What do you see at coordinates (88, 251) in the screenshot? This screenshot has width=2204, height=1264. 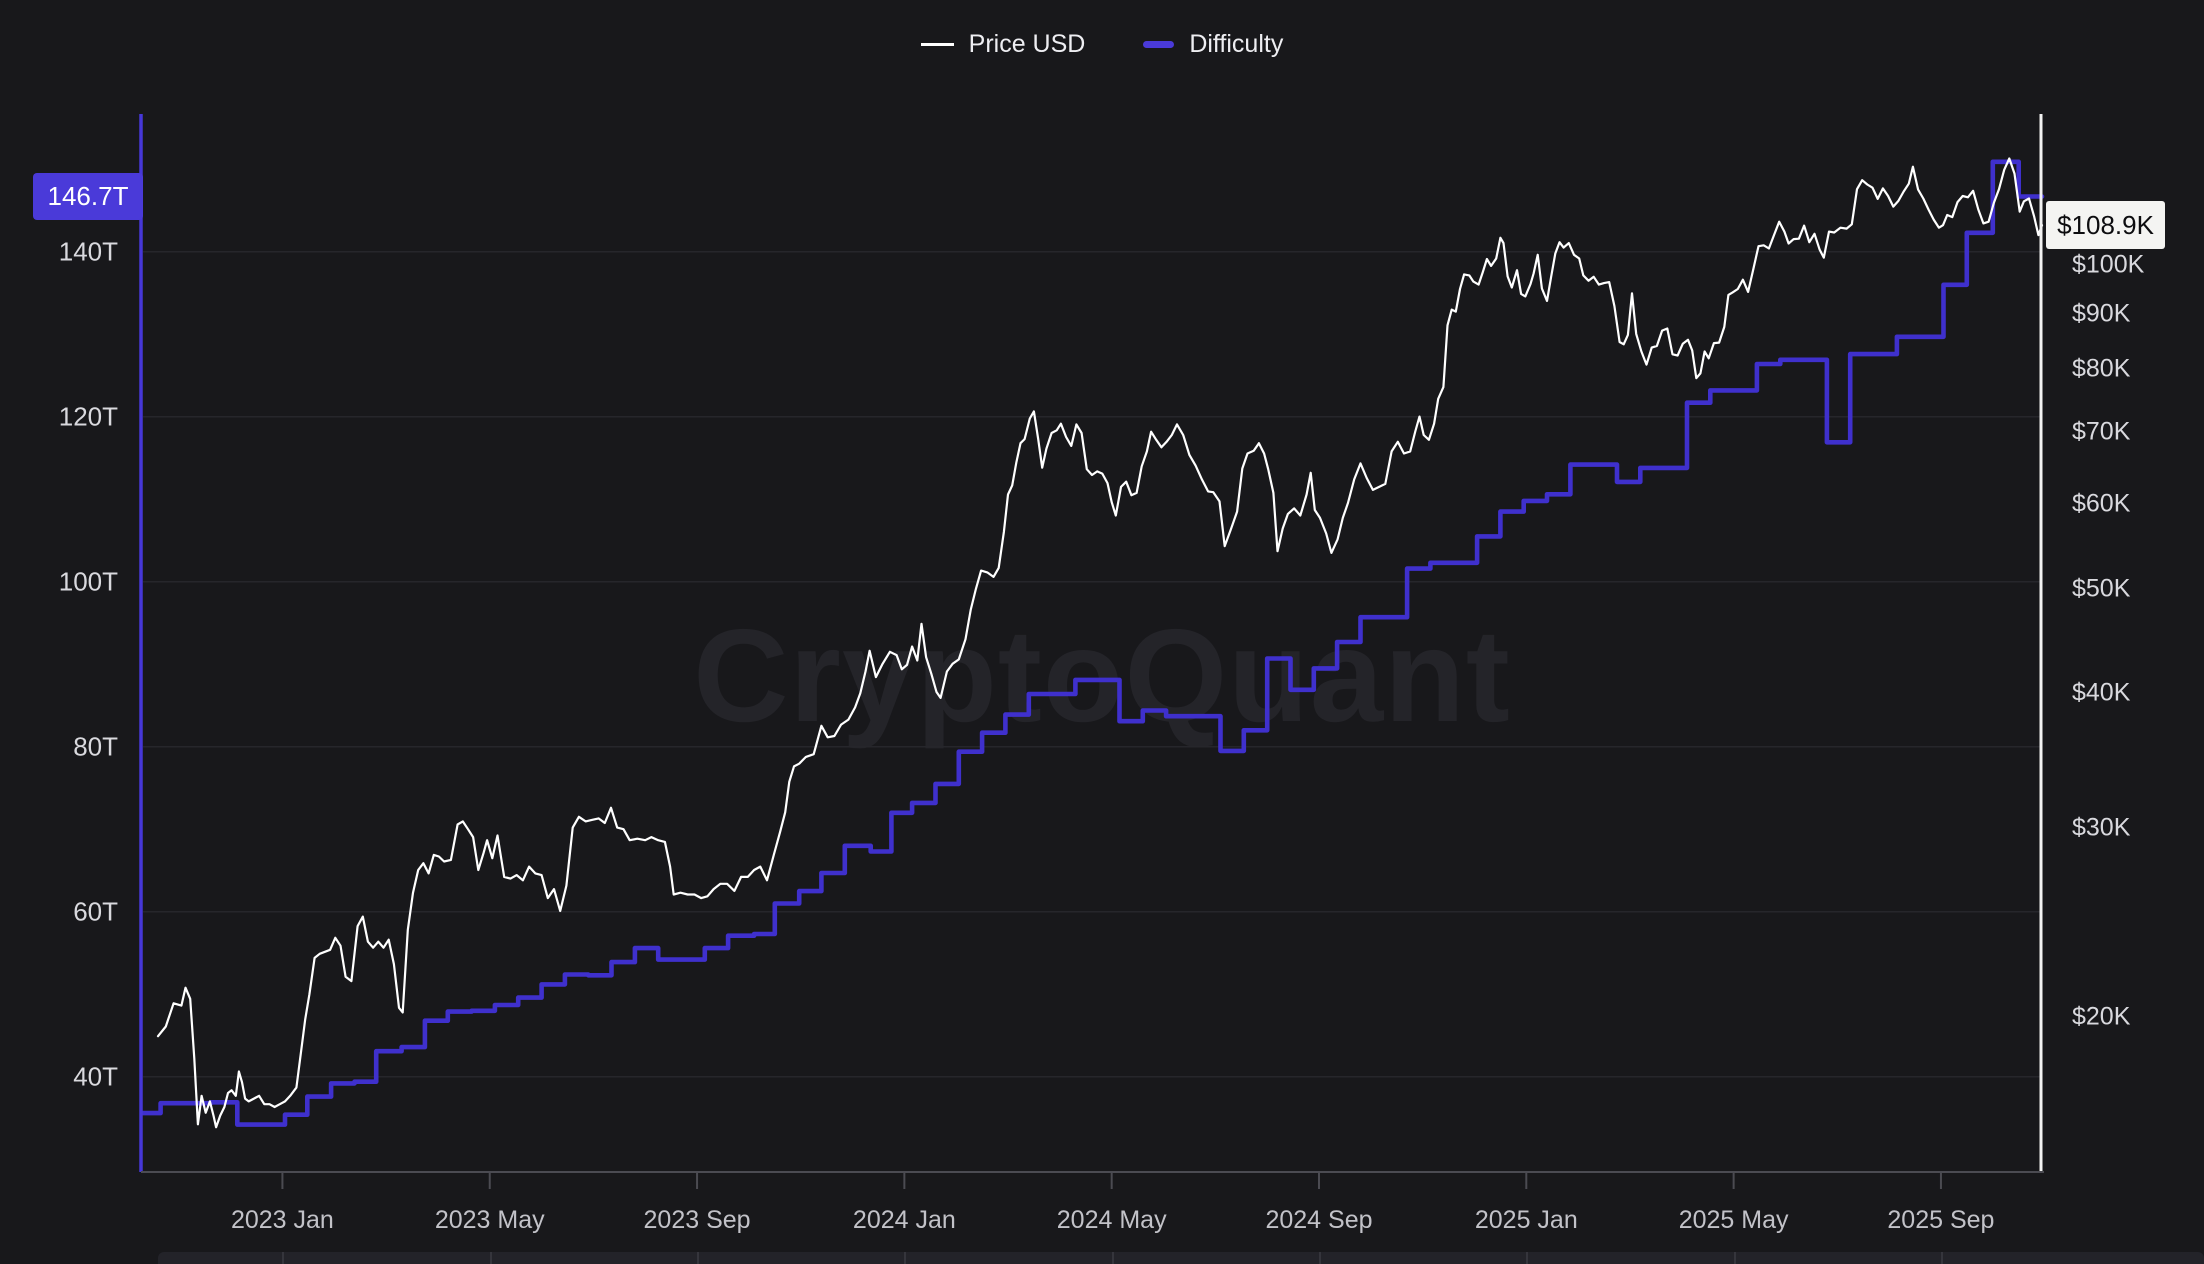 I see `y-axis-left-tick-label: 140T` at bounding box center [88, 251].